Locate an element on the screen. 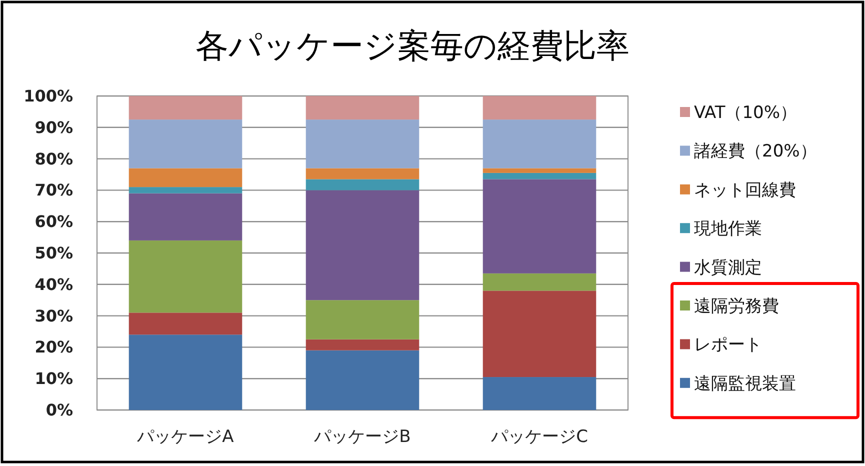 Image resolution: width=865 pixels, height=466 pixels. x-tick-label: パッケージC is located at coordinates (539, 437).